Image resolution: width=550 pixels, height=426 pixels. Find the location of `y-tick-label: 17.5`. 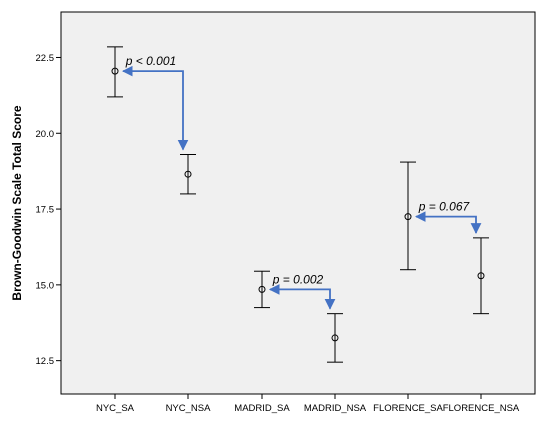

y-tick-label: 17.5 is located at coordinates (45, 210).